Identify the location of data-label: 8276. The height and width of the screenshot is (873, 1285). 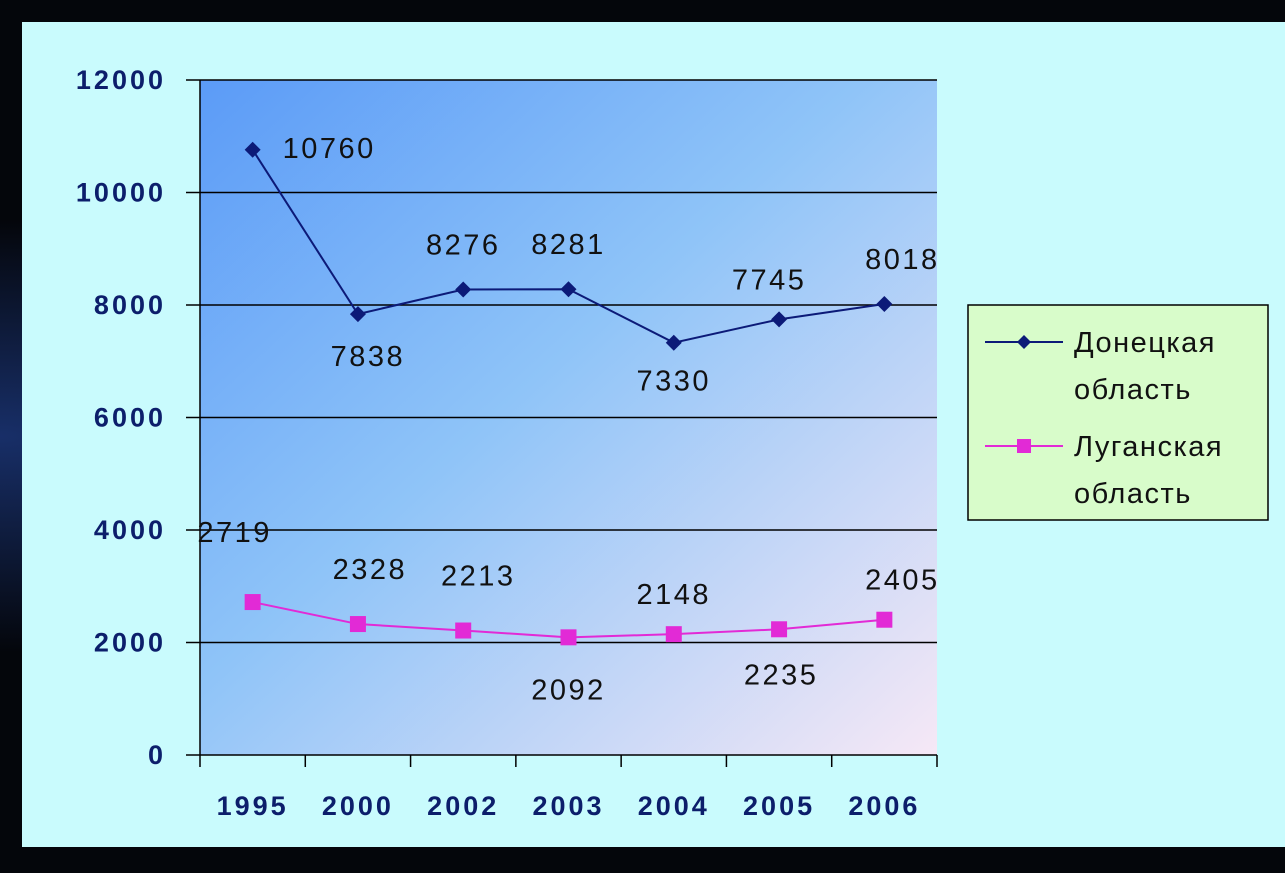
(463, 245).